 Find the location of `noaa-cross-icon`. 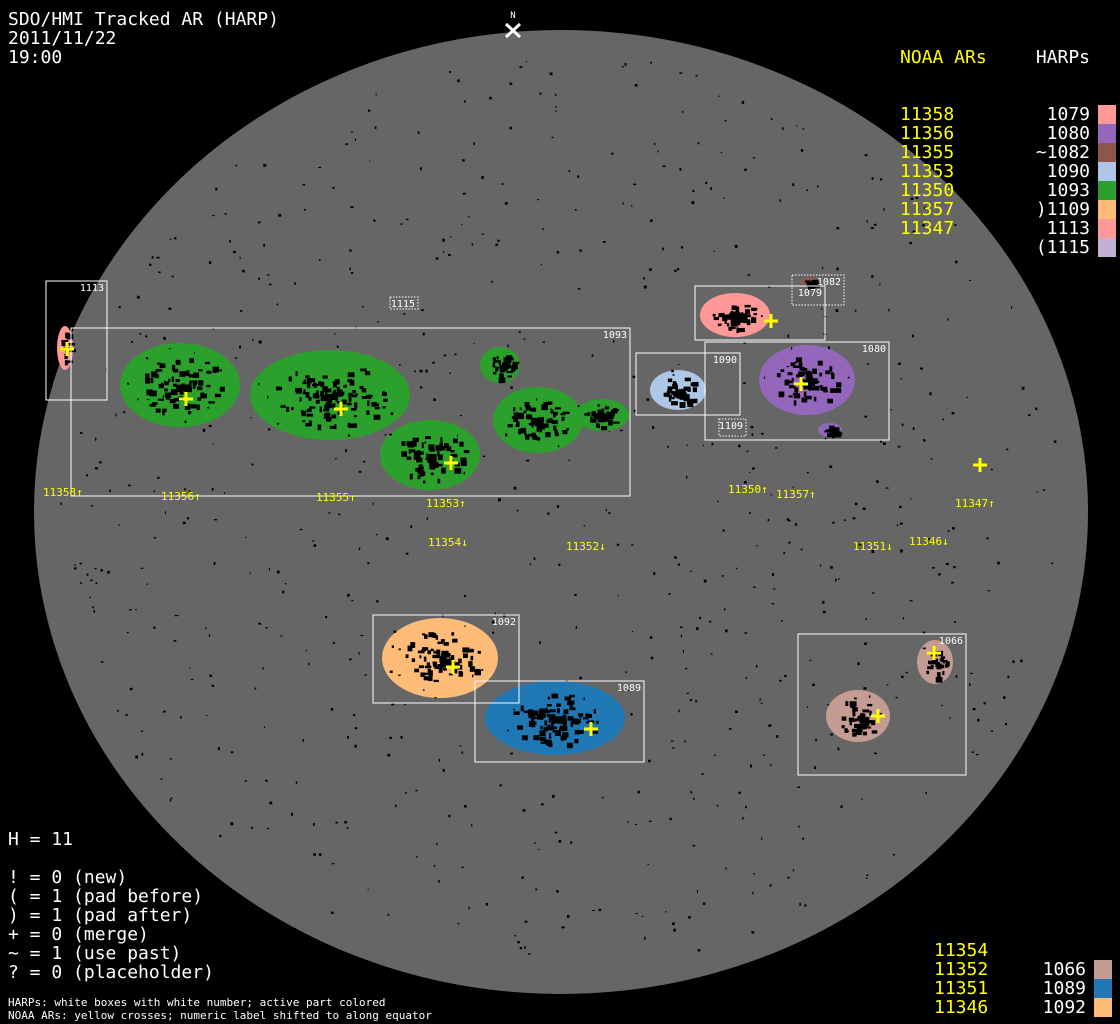

noaa-cross-icon is located at coordinates (341, 409).